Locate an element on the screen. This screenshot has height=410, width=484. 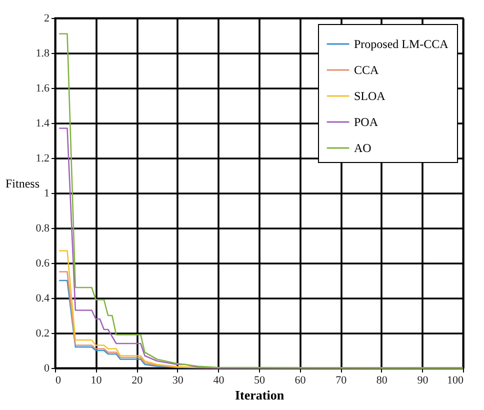
legend-label: SLOA is located at coordinates (370, 96).